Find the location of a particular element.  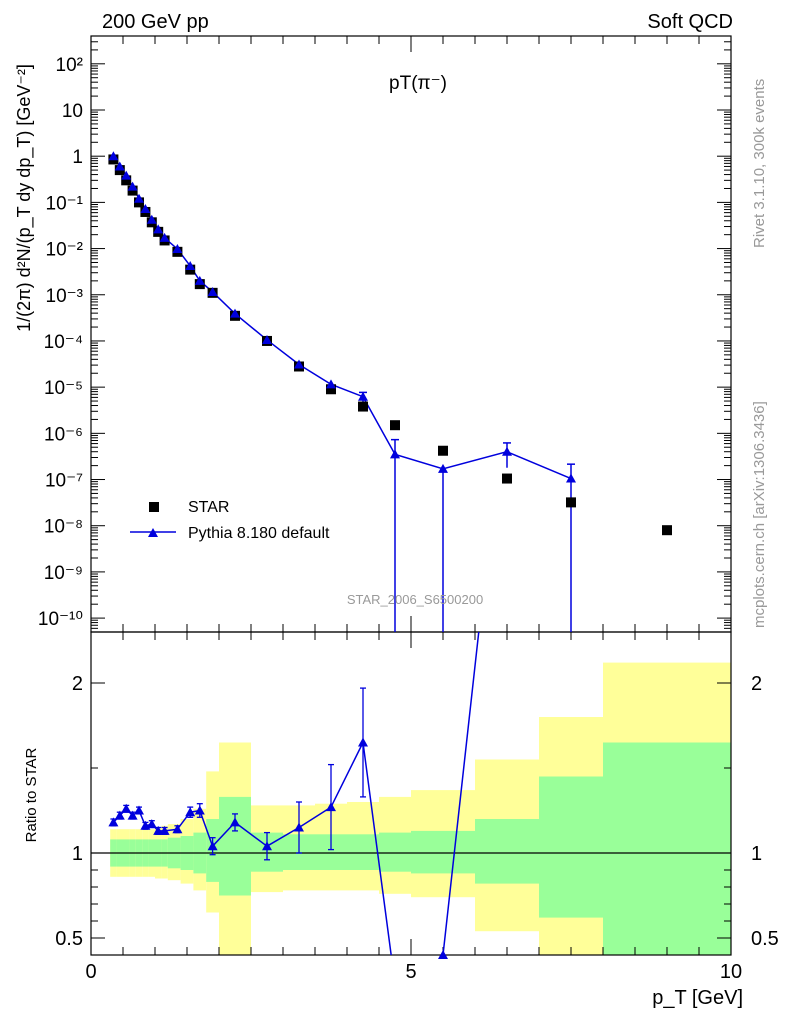

main-y-tick-label: 10⁻⁵ is located at coordinates (63, 388).